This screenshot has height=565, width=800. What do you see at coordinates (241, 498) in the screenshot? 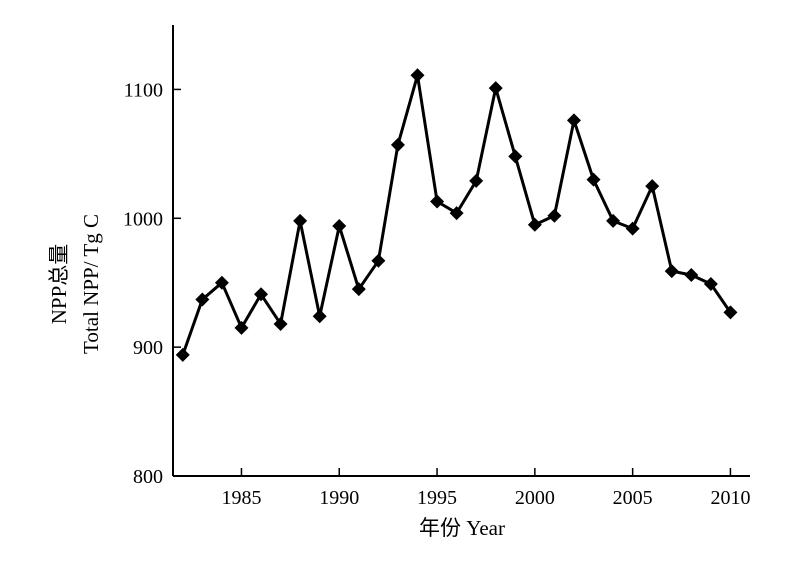
I see `x-tick-label: 1985` at bounding box center [241, 498].